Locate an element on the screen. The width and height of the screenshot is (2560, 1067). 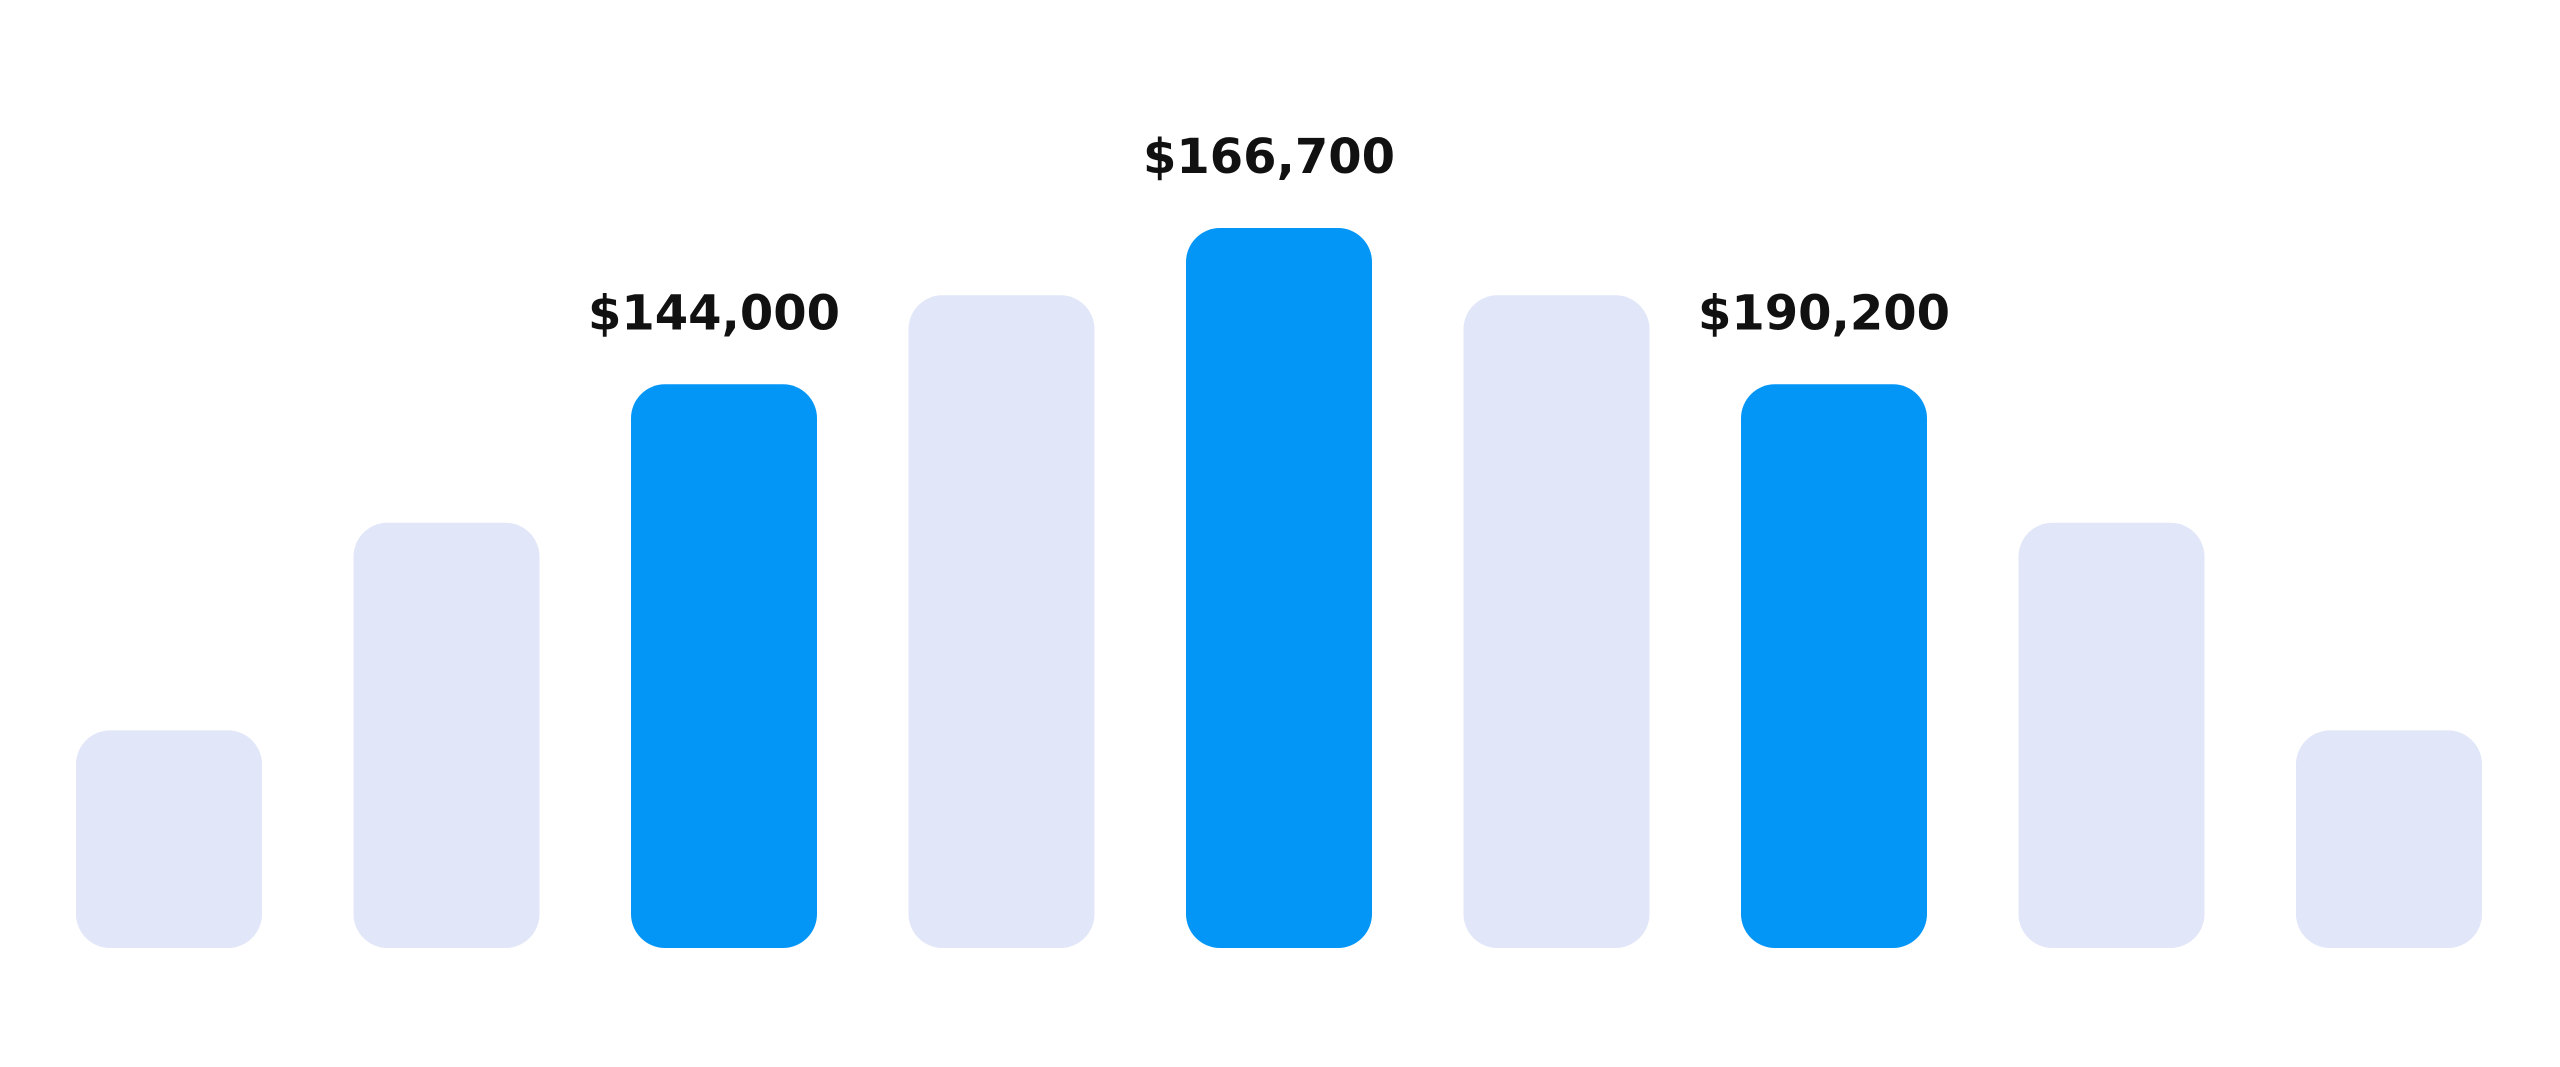
bar-value-label: $190,200 is located at coordinates (1824, 313).